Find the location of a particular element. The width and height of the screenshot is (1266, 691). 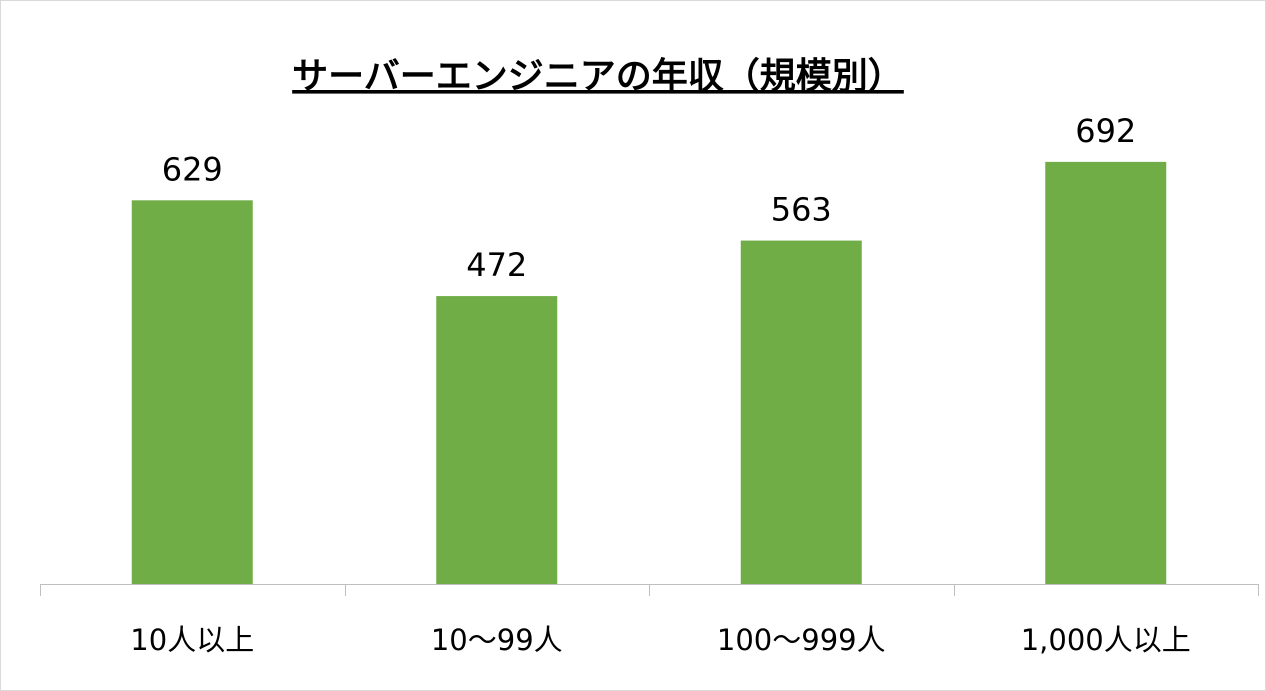

chart-title: サーバーエンジニアの年収（規模別） is located at coordinates (598, 76).